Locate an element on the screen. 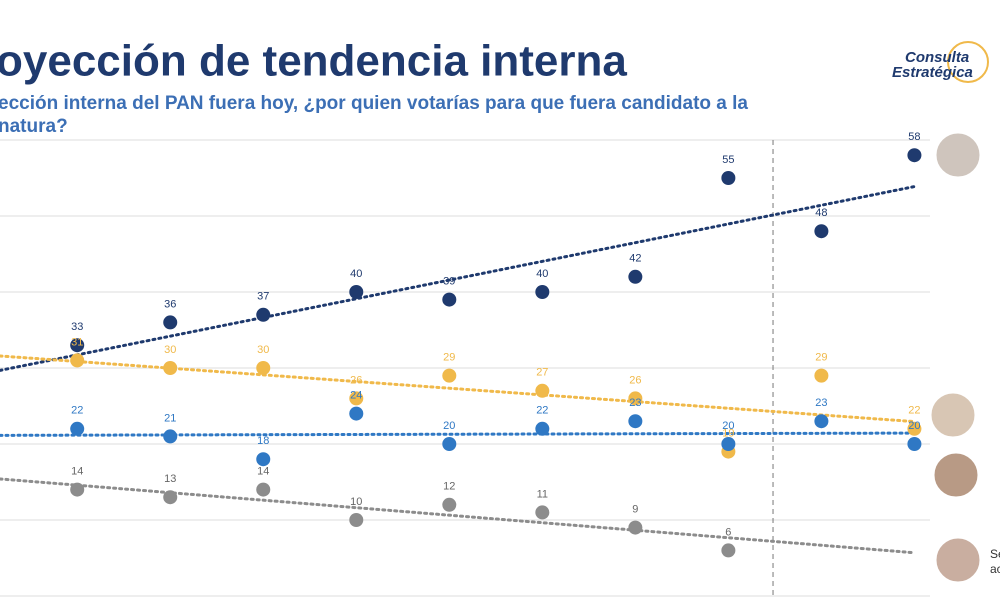  data-label: 13 is located at coordinates (170, 479).